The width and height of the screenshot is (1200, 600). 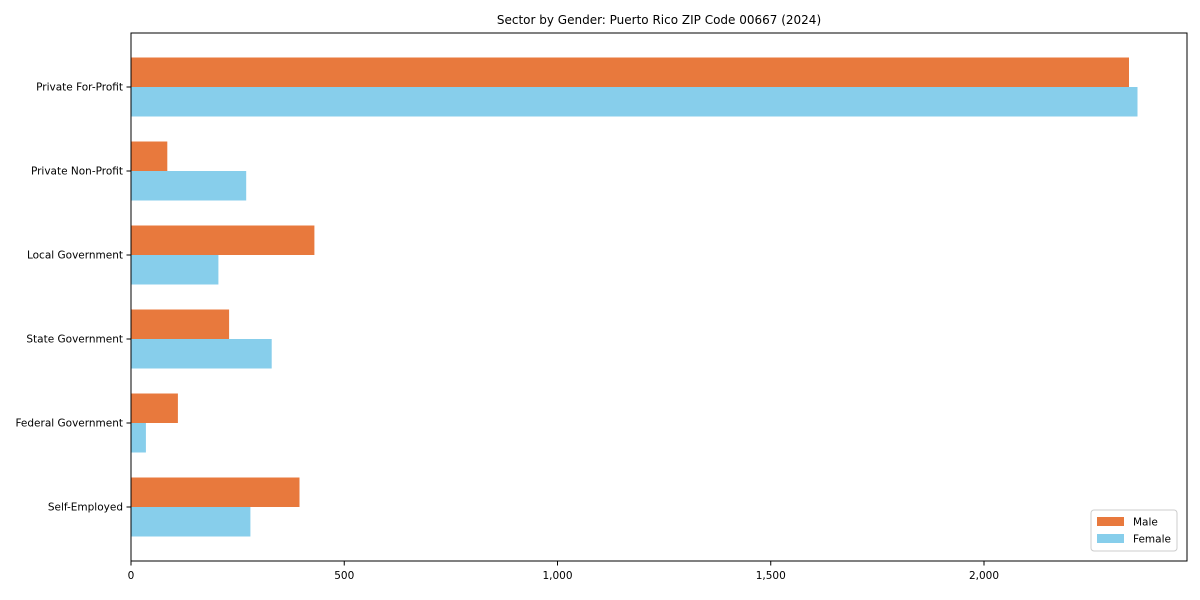 What do you see at coordinates (175, 270) in the screenshot?
I see `bar-female-local-government` at bounding box center [175, 270].